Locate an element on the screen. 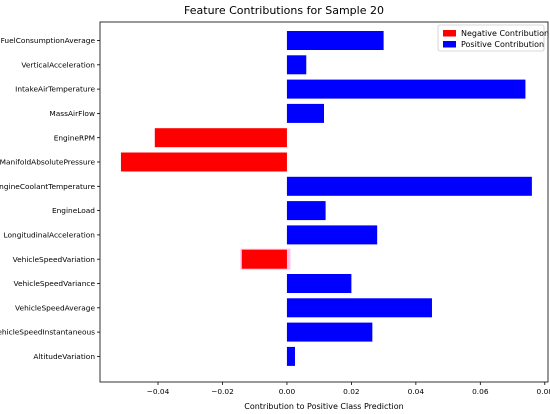 The width and height of the screenshot is (550, 414). y-tick-label: AltitudeVariation is located at coordinates (64, 356).